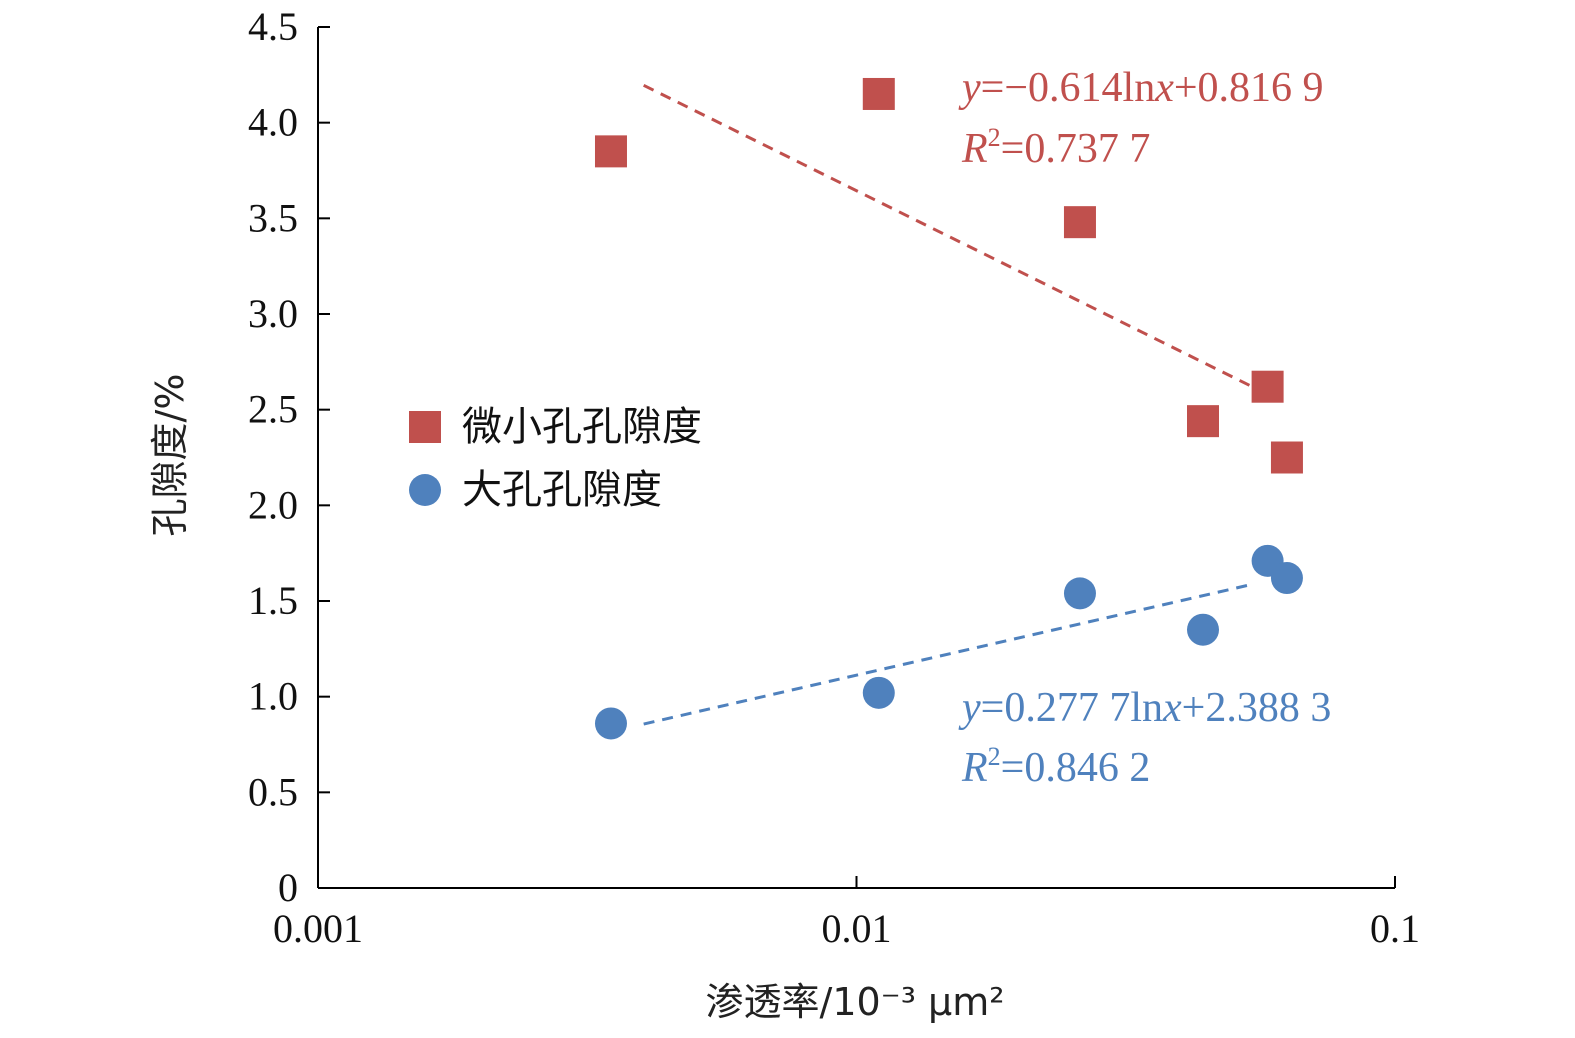  Describe the element at coordinates (273, 791) in the screenshot. I see `y-tick-label: 0.5` at that location.